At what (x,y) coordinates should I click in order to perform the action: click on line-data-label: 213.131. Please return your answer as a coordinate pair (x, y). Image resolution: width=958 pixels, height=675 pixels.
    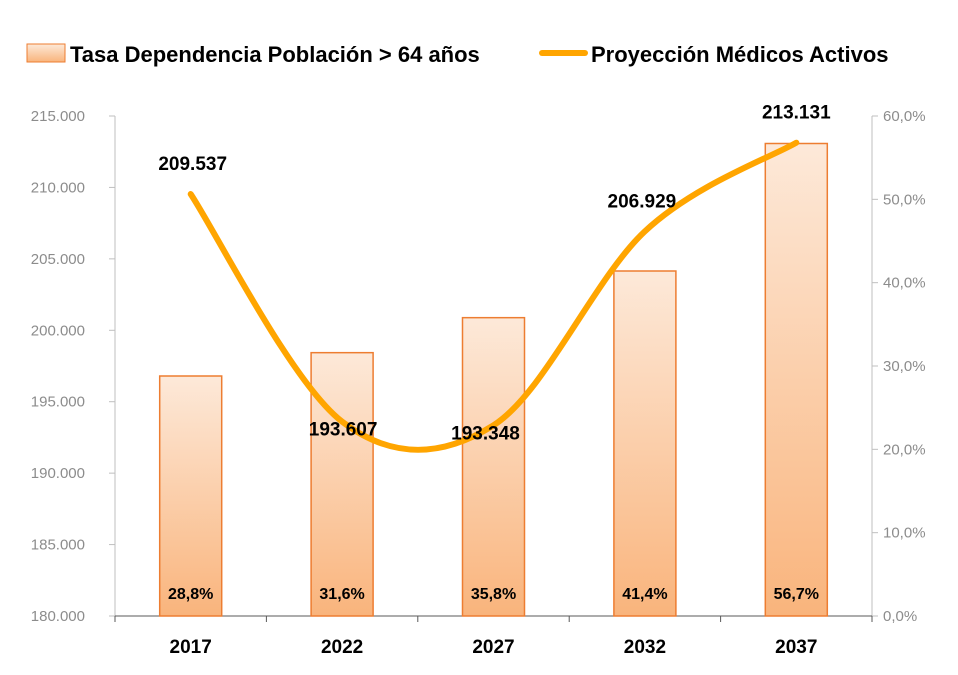
    Looking at the image, I should click on (796, 113).